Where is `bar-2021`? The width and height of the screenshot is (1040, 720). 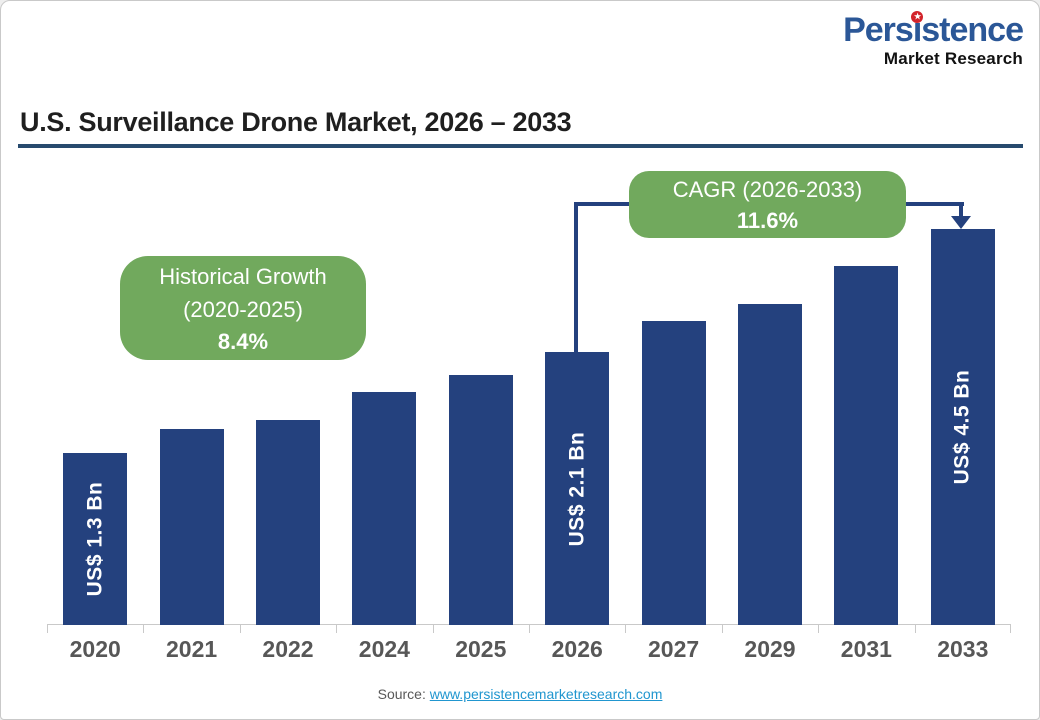
bar-2021 is located at coordinates (191, 527).